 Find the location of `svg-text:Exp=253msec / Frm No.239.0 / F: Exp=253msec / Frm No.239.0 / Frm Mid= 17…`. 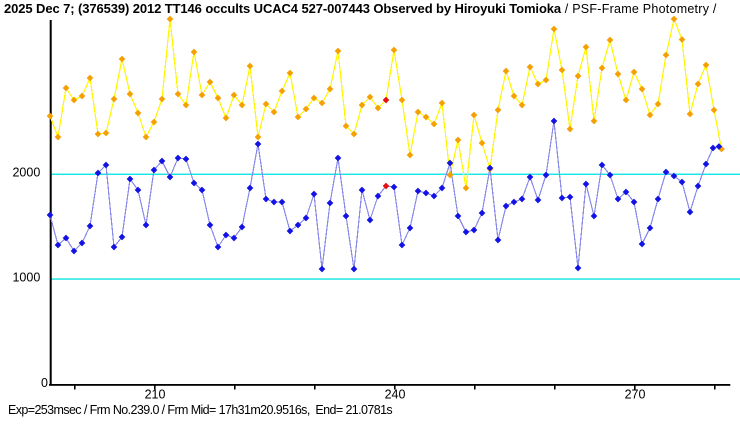

svg-text:Exp=253msec / Frm No.239.0 / F: Exp=253msec / Frm No.239.0 / Frm Mid= 17… is located at coordinates (200, 410).